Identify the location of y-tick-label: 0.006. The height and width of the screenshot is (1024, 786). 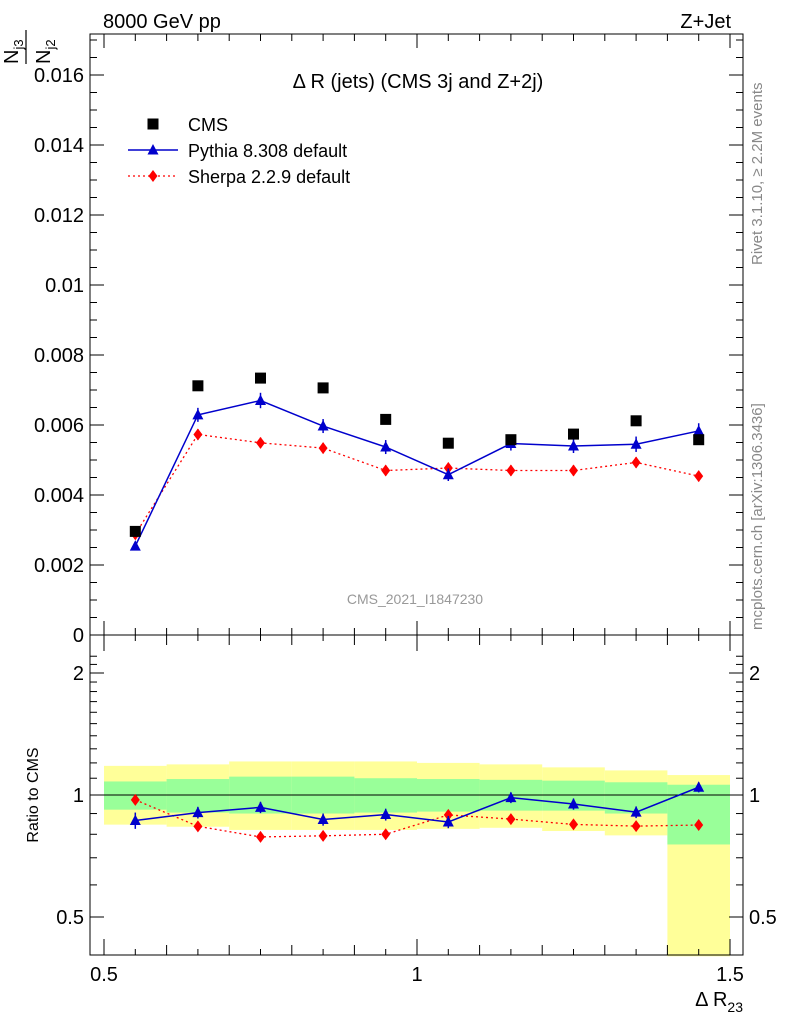
(59, 426).